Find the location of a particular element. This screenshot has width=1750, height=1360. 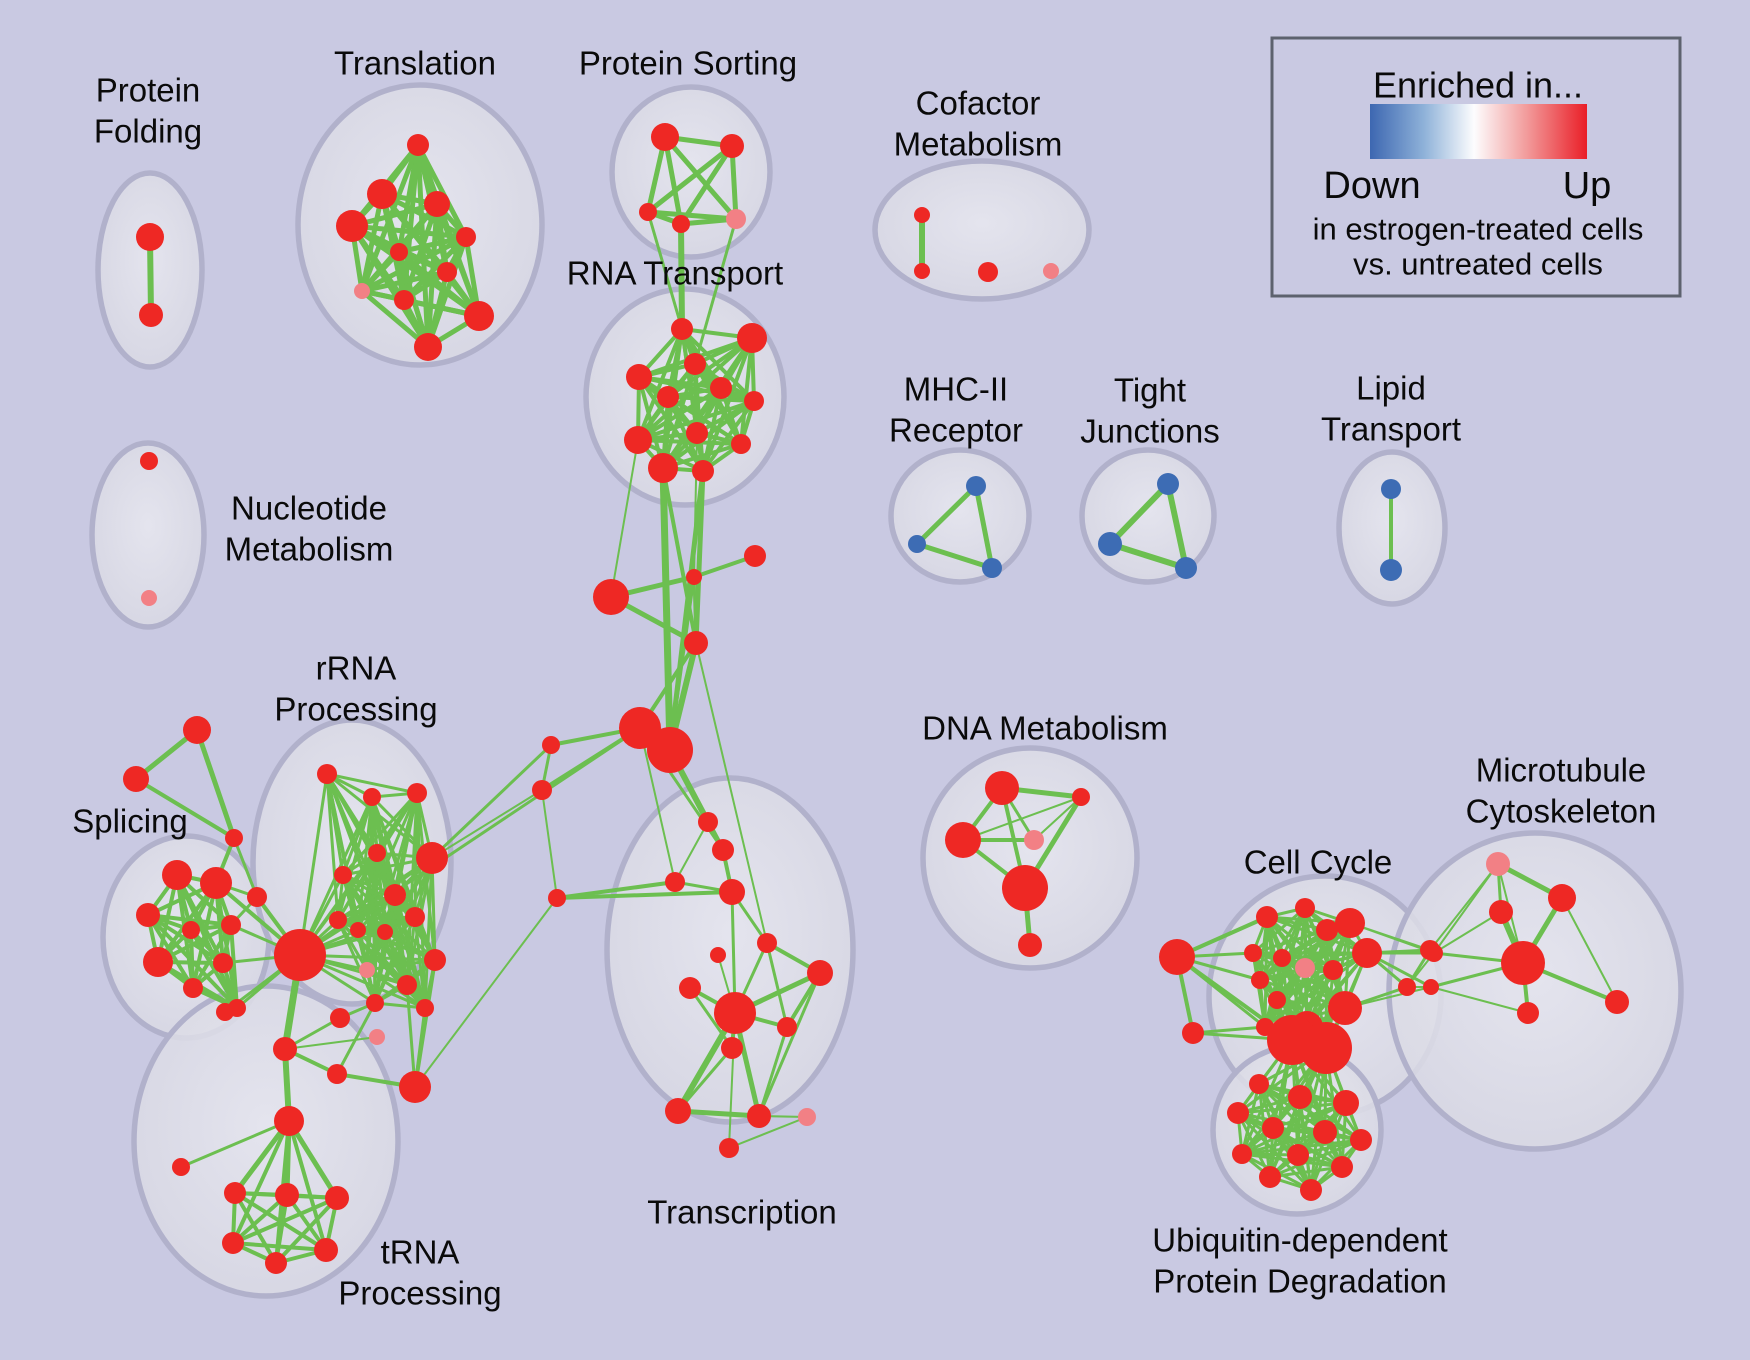

gene-set-node-p5 is located at coordinates (736, 219).